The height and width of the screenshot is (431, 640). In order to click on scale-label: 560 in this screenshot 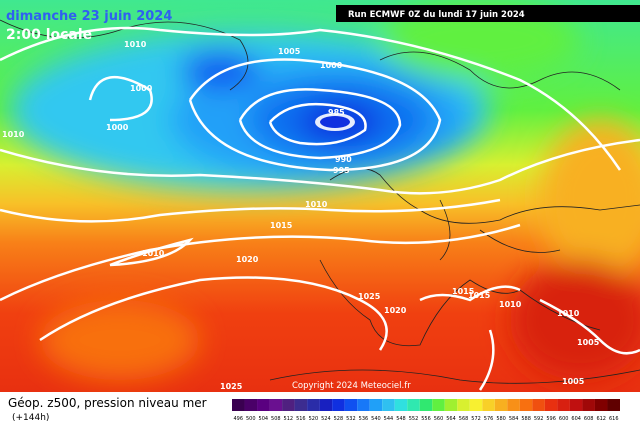, I will do `click(439, 419)`.